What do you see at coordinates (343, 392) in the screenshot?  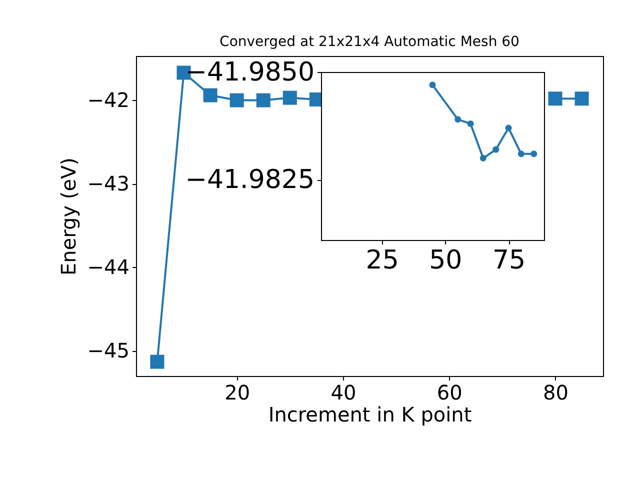 I see `x-tick-label: 40` at bounding box center [343, 392].